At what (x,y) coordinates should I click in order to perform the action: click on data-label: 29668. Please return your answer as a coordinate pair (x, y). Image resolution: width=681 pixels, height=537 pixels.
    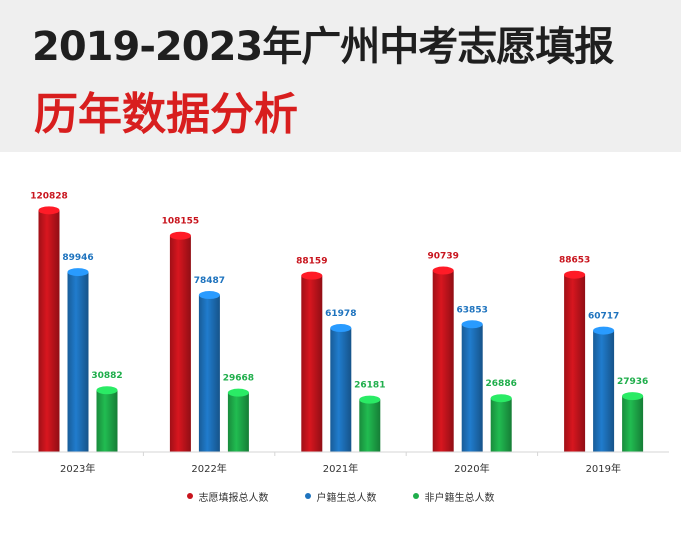
    Looking at the image, I should click on (238, 379).